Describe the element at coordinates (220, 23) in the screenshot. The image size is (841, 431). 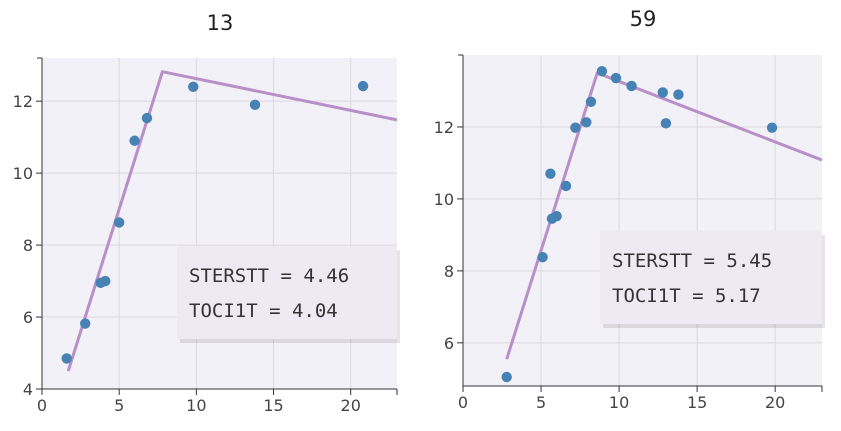
I see `chart-title: 13` at that location.